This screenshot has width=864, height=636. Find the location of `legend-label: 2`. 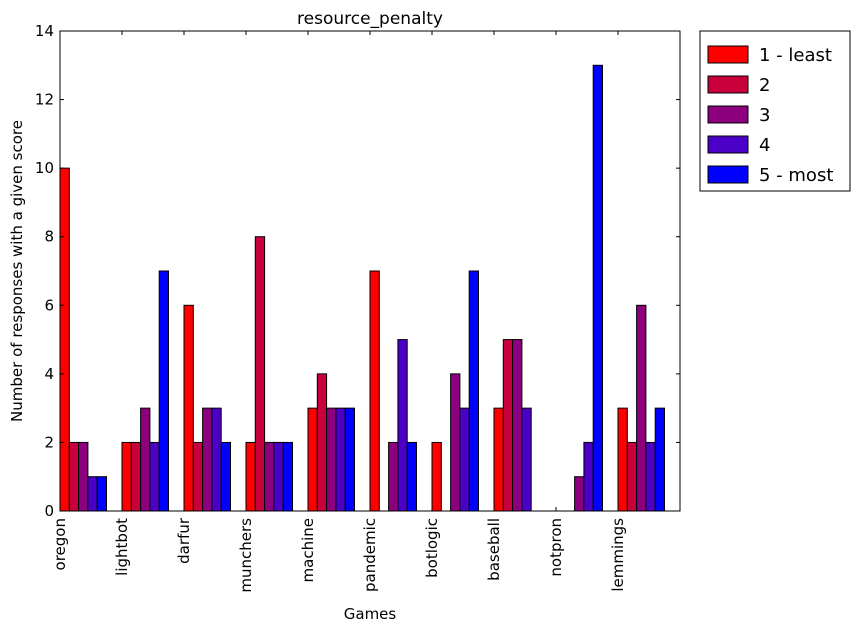

legend-label: 2 is located at coordinates (764, 85).